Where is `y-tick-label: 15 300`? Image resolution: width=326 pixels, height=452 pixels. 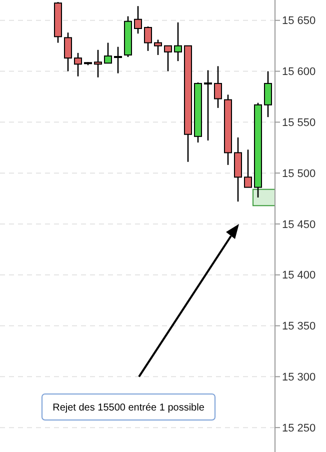 y-tick-label: 15 300 is located at coordinates (299, 378).